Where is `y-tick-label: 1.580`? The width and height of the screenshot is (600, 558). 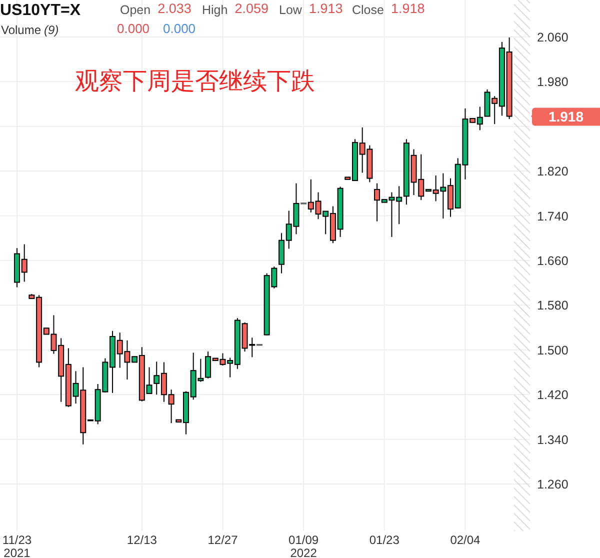
y-tick-label: 1.580 is located at coordinates (552, 305).